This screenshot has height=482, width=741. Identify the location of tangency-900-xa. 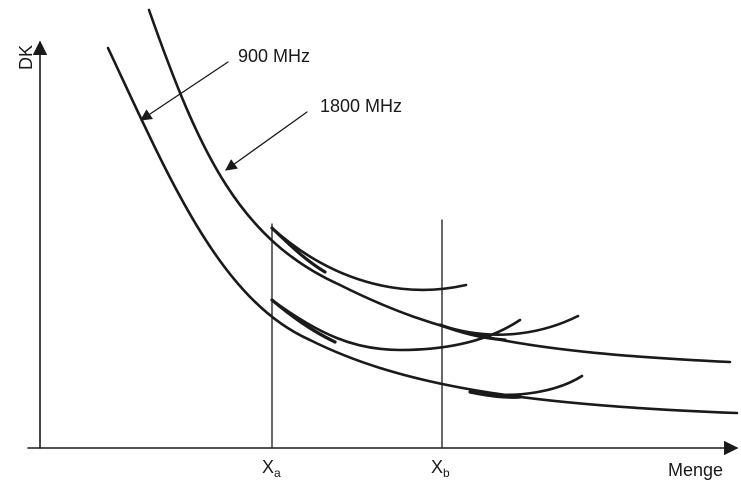
(303, 321).